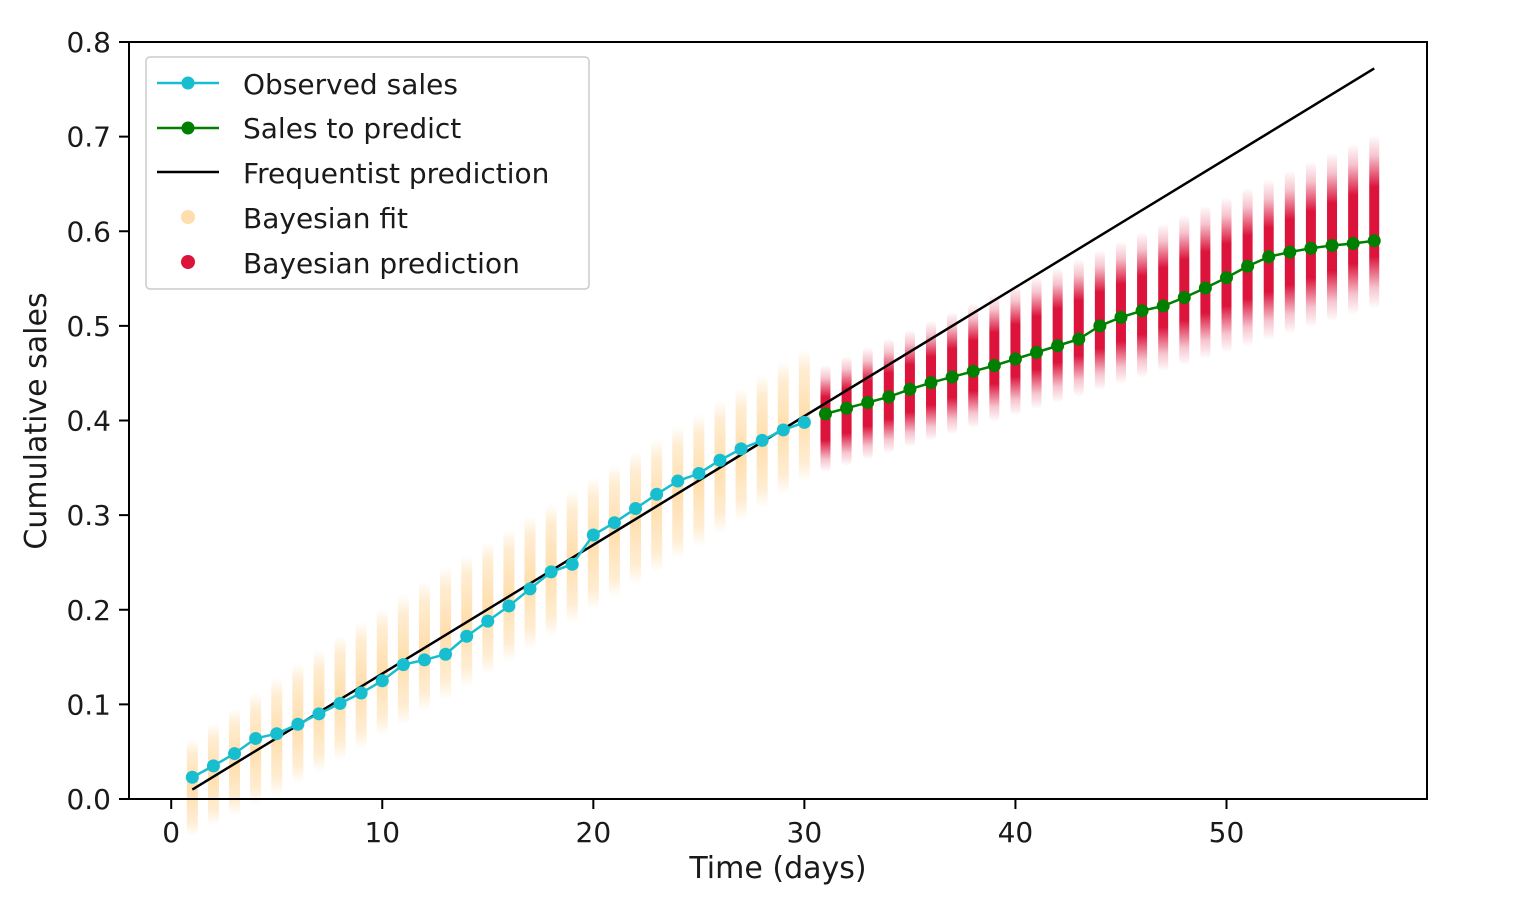  I want to click on legend-label-frequentist: Frequentist prediction, so click(396, 173).